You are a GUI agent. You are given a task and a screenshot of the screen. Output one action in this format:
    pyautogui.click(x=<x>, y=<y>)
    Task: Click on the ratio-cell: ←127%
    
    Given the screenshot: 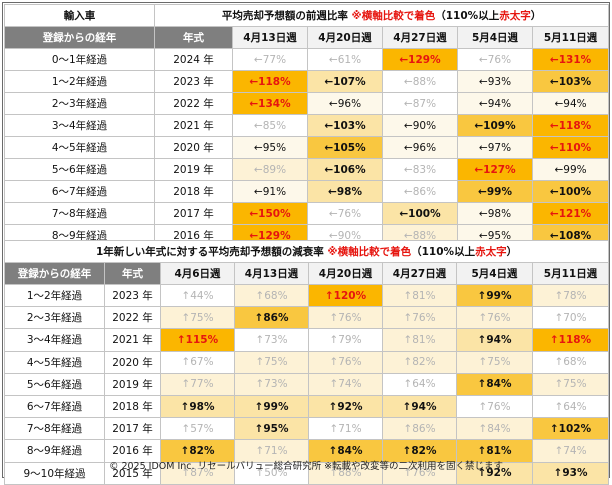 What is the action you would take?
    pyautogui.click(x=495, y=169)
    